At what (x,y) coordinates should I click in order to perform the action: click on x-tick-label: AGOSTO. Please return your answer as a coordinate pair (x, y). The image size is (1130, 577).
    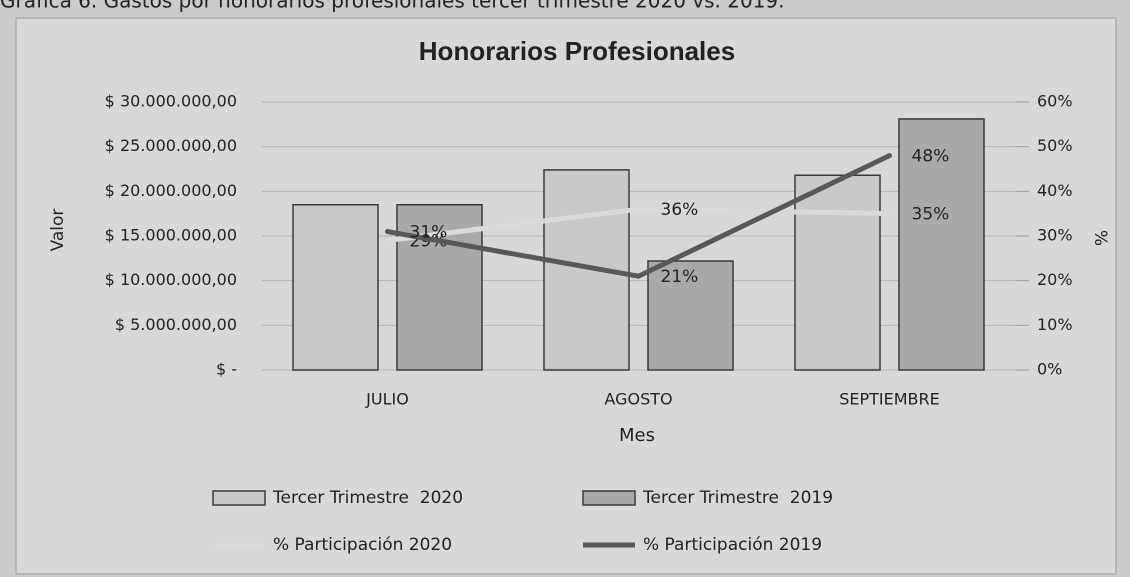
    Looking at the image, I should click on (638, 399).